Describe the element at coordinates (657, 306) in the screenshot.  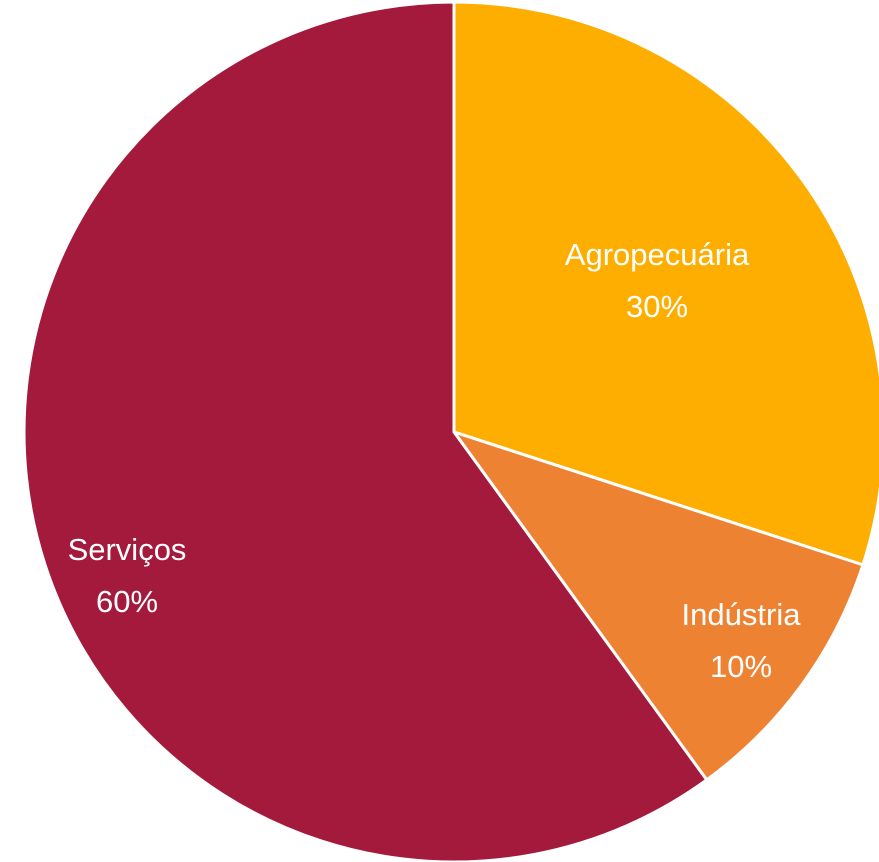
I see `slice-value-agropecuaria: 30%` at that location.